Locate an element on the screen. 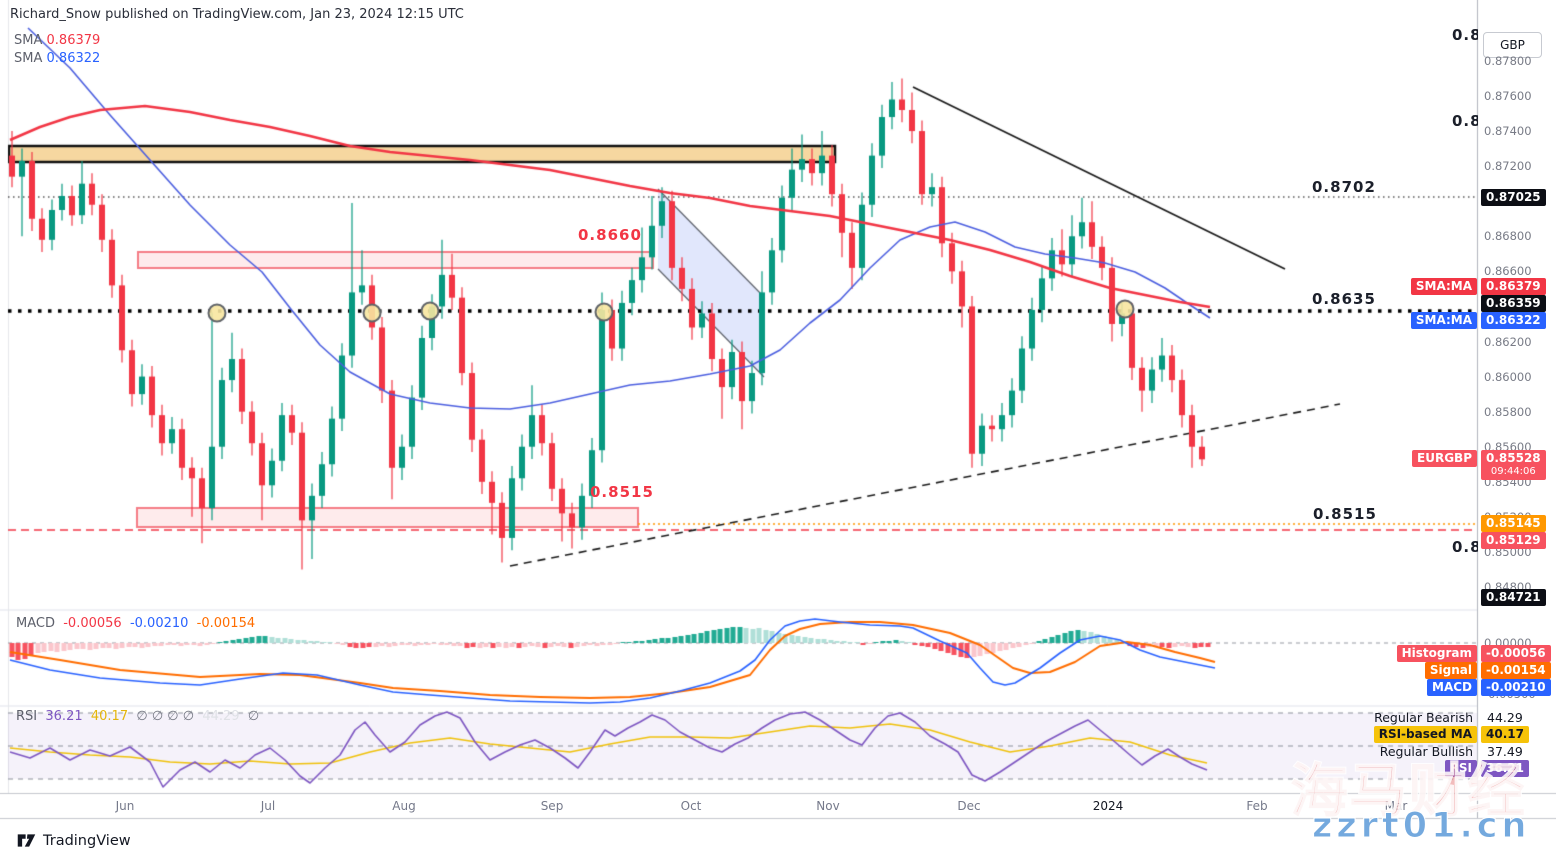 Image resolution: width=1556 pixels, height=857 pixels. sma2-value: 0.86322 is located at coordinates (73, 58).